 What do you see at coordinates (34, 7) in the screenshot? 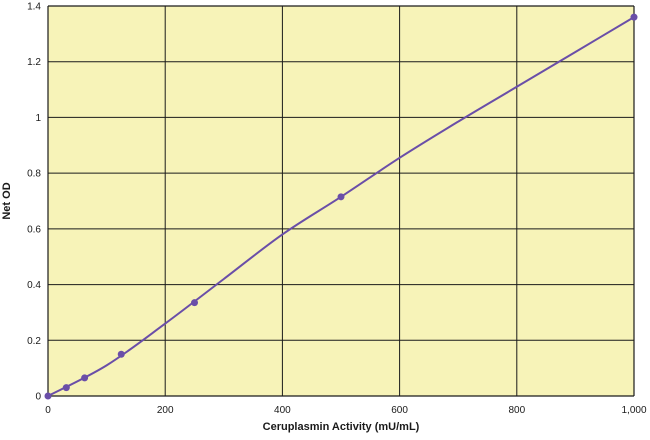
I see `y-tick-label: 1.4` at bounding box center [34, 7].